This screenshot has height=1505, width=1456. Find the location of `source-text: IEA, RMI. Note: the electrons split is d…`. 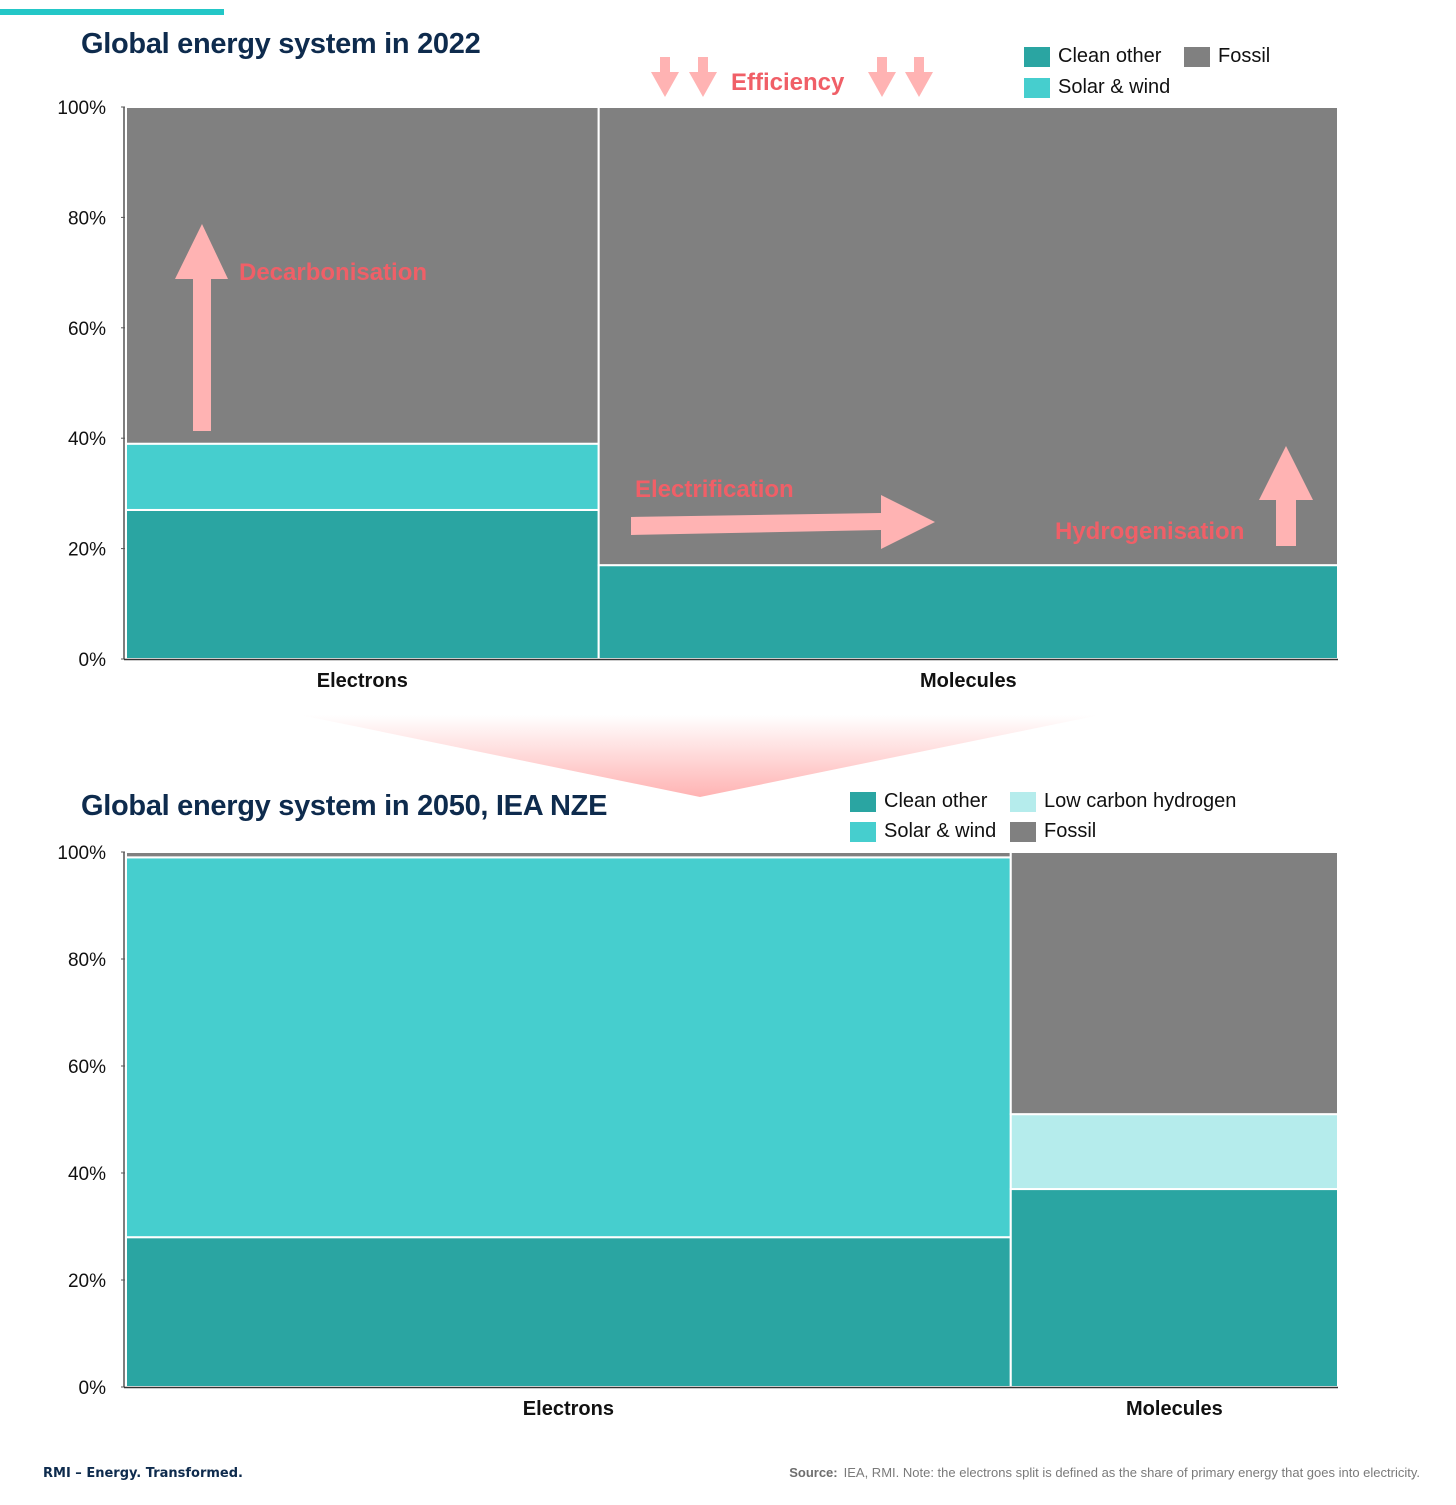

source-text: IEA, RMI. Note: the electrons split is d… is located at coordinates (1131, 1472).